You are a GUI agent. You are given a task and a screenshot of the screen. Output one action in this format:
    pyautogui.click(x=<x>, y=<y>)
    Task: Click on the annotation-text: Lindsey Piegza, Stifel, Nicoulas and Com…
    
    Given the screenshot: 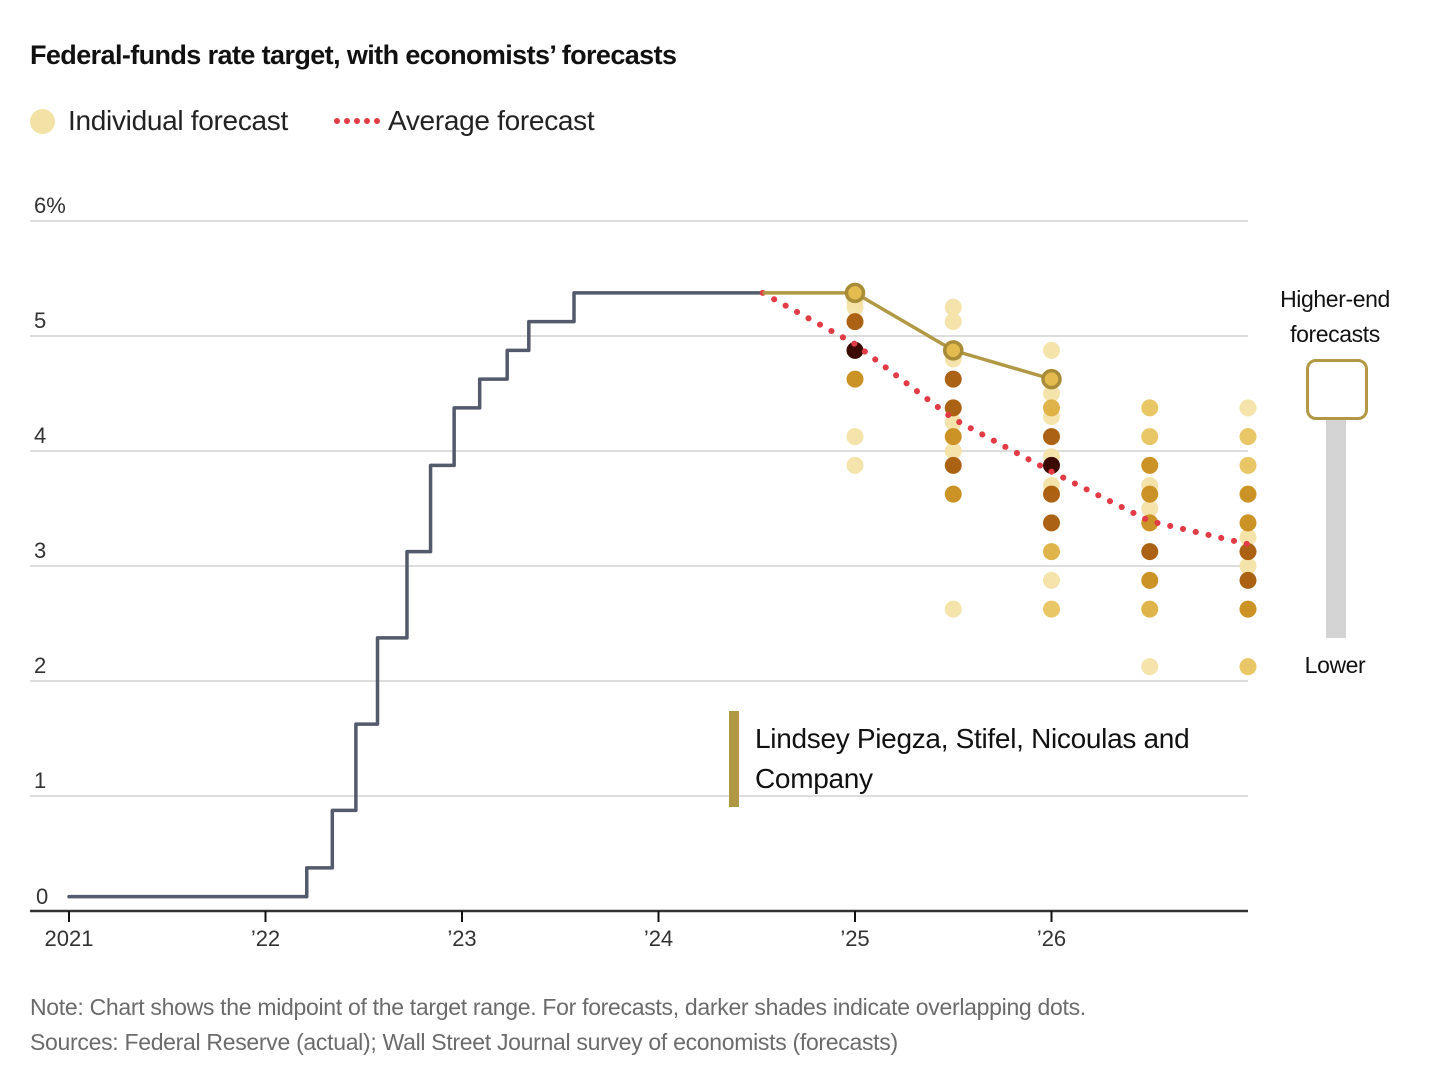 What is the action you would take?
    pyautogui.click(x=972, y=758)
    